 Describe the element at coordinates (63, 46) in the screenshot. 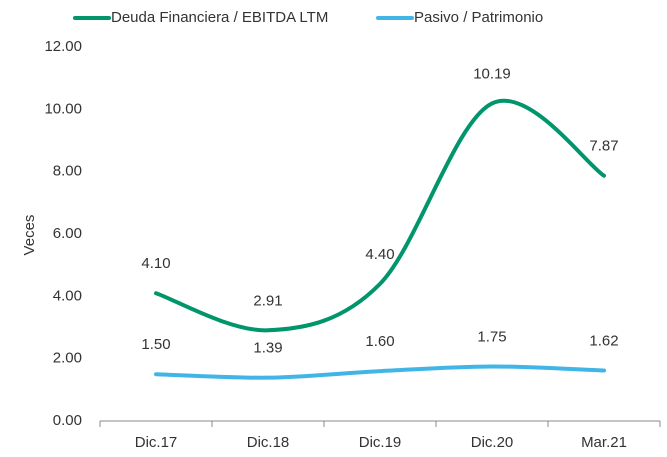

I see `y-tick-label: 12.00` at that location.